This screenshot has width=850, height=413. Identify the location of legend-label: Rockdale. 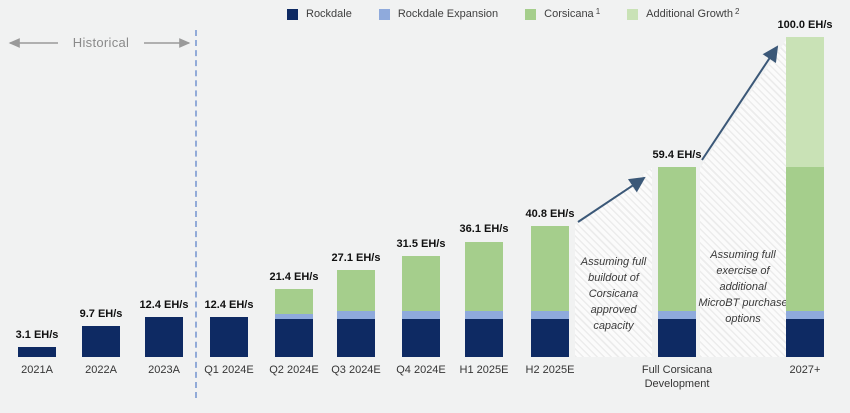
(329, 14).